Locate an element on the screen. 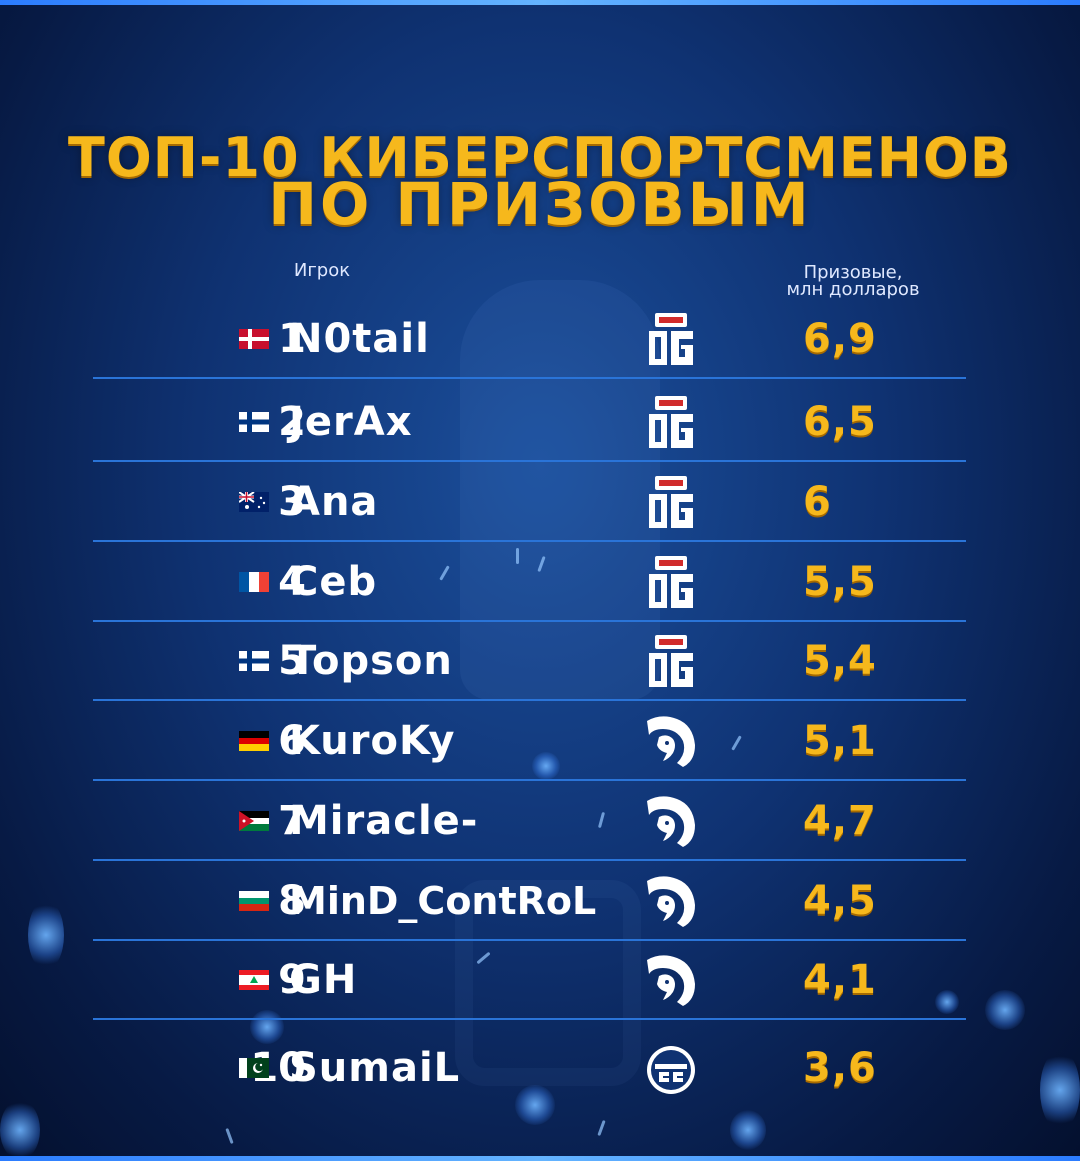 This screenshot has width=1080, height=1161. australia-flag-icon is located at coordinates (254, 502).